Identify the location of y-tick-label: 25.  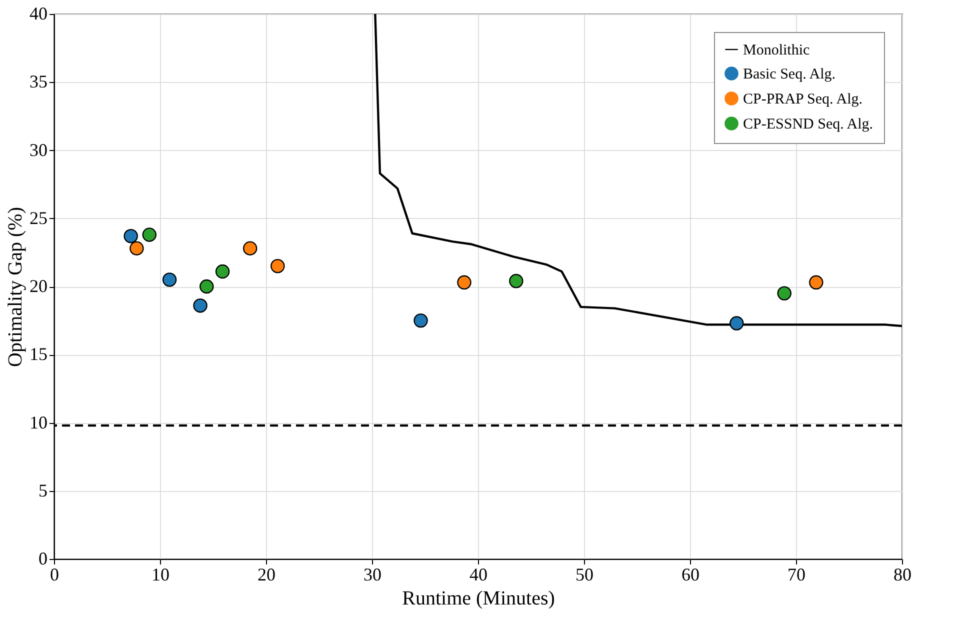
(39, 218).